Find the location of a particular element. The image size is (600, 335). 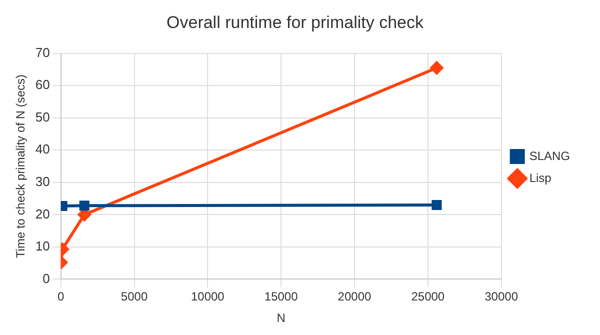

x-tick-label: 0 is located at coordinates (61, 297).